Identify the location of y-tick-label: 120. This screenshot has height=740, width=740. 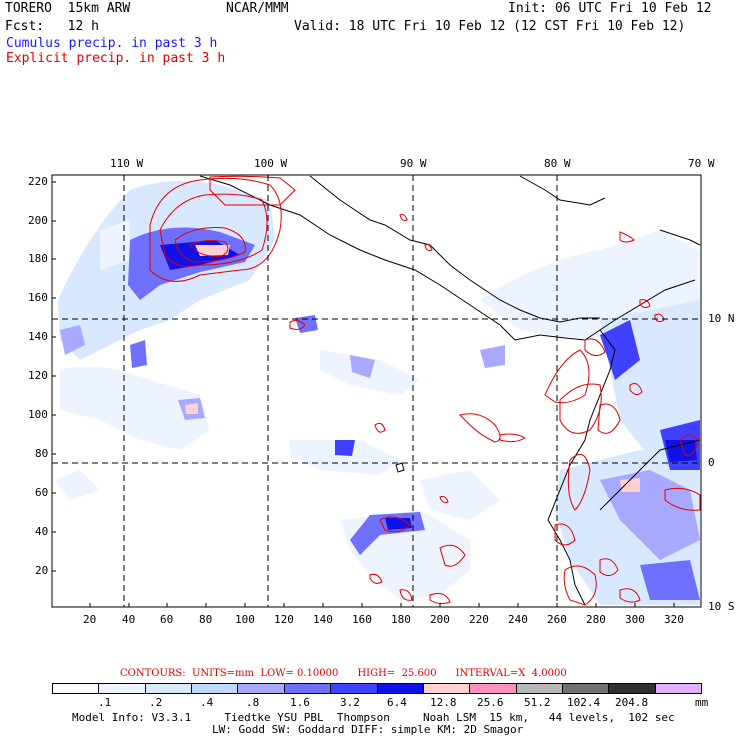
(38, 375).